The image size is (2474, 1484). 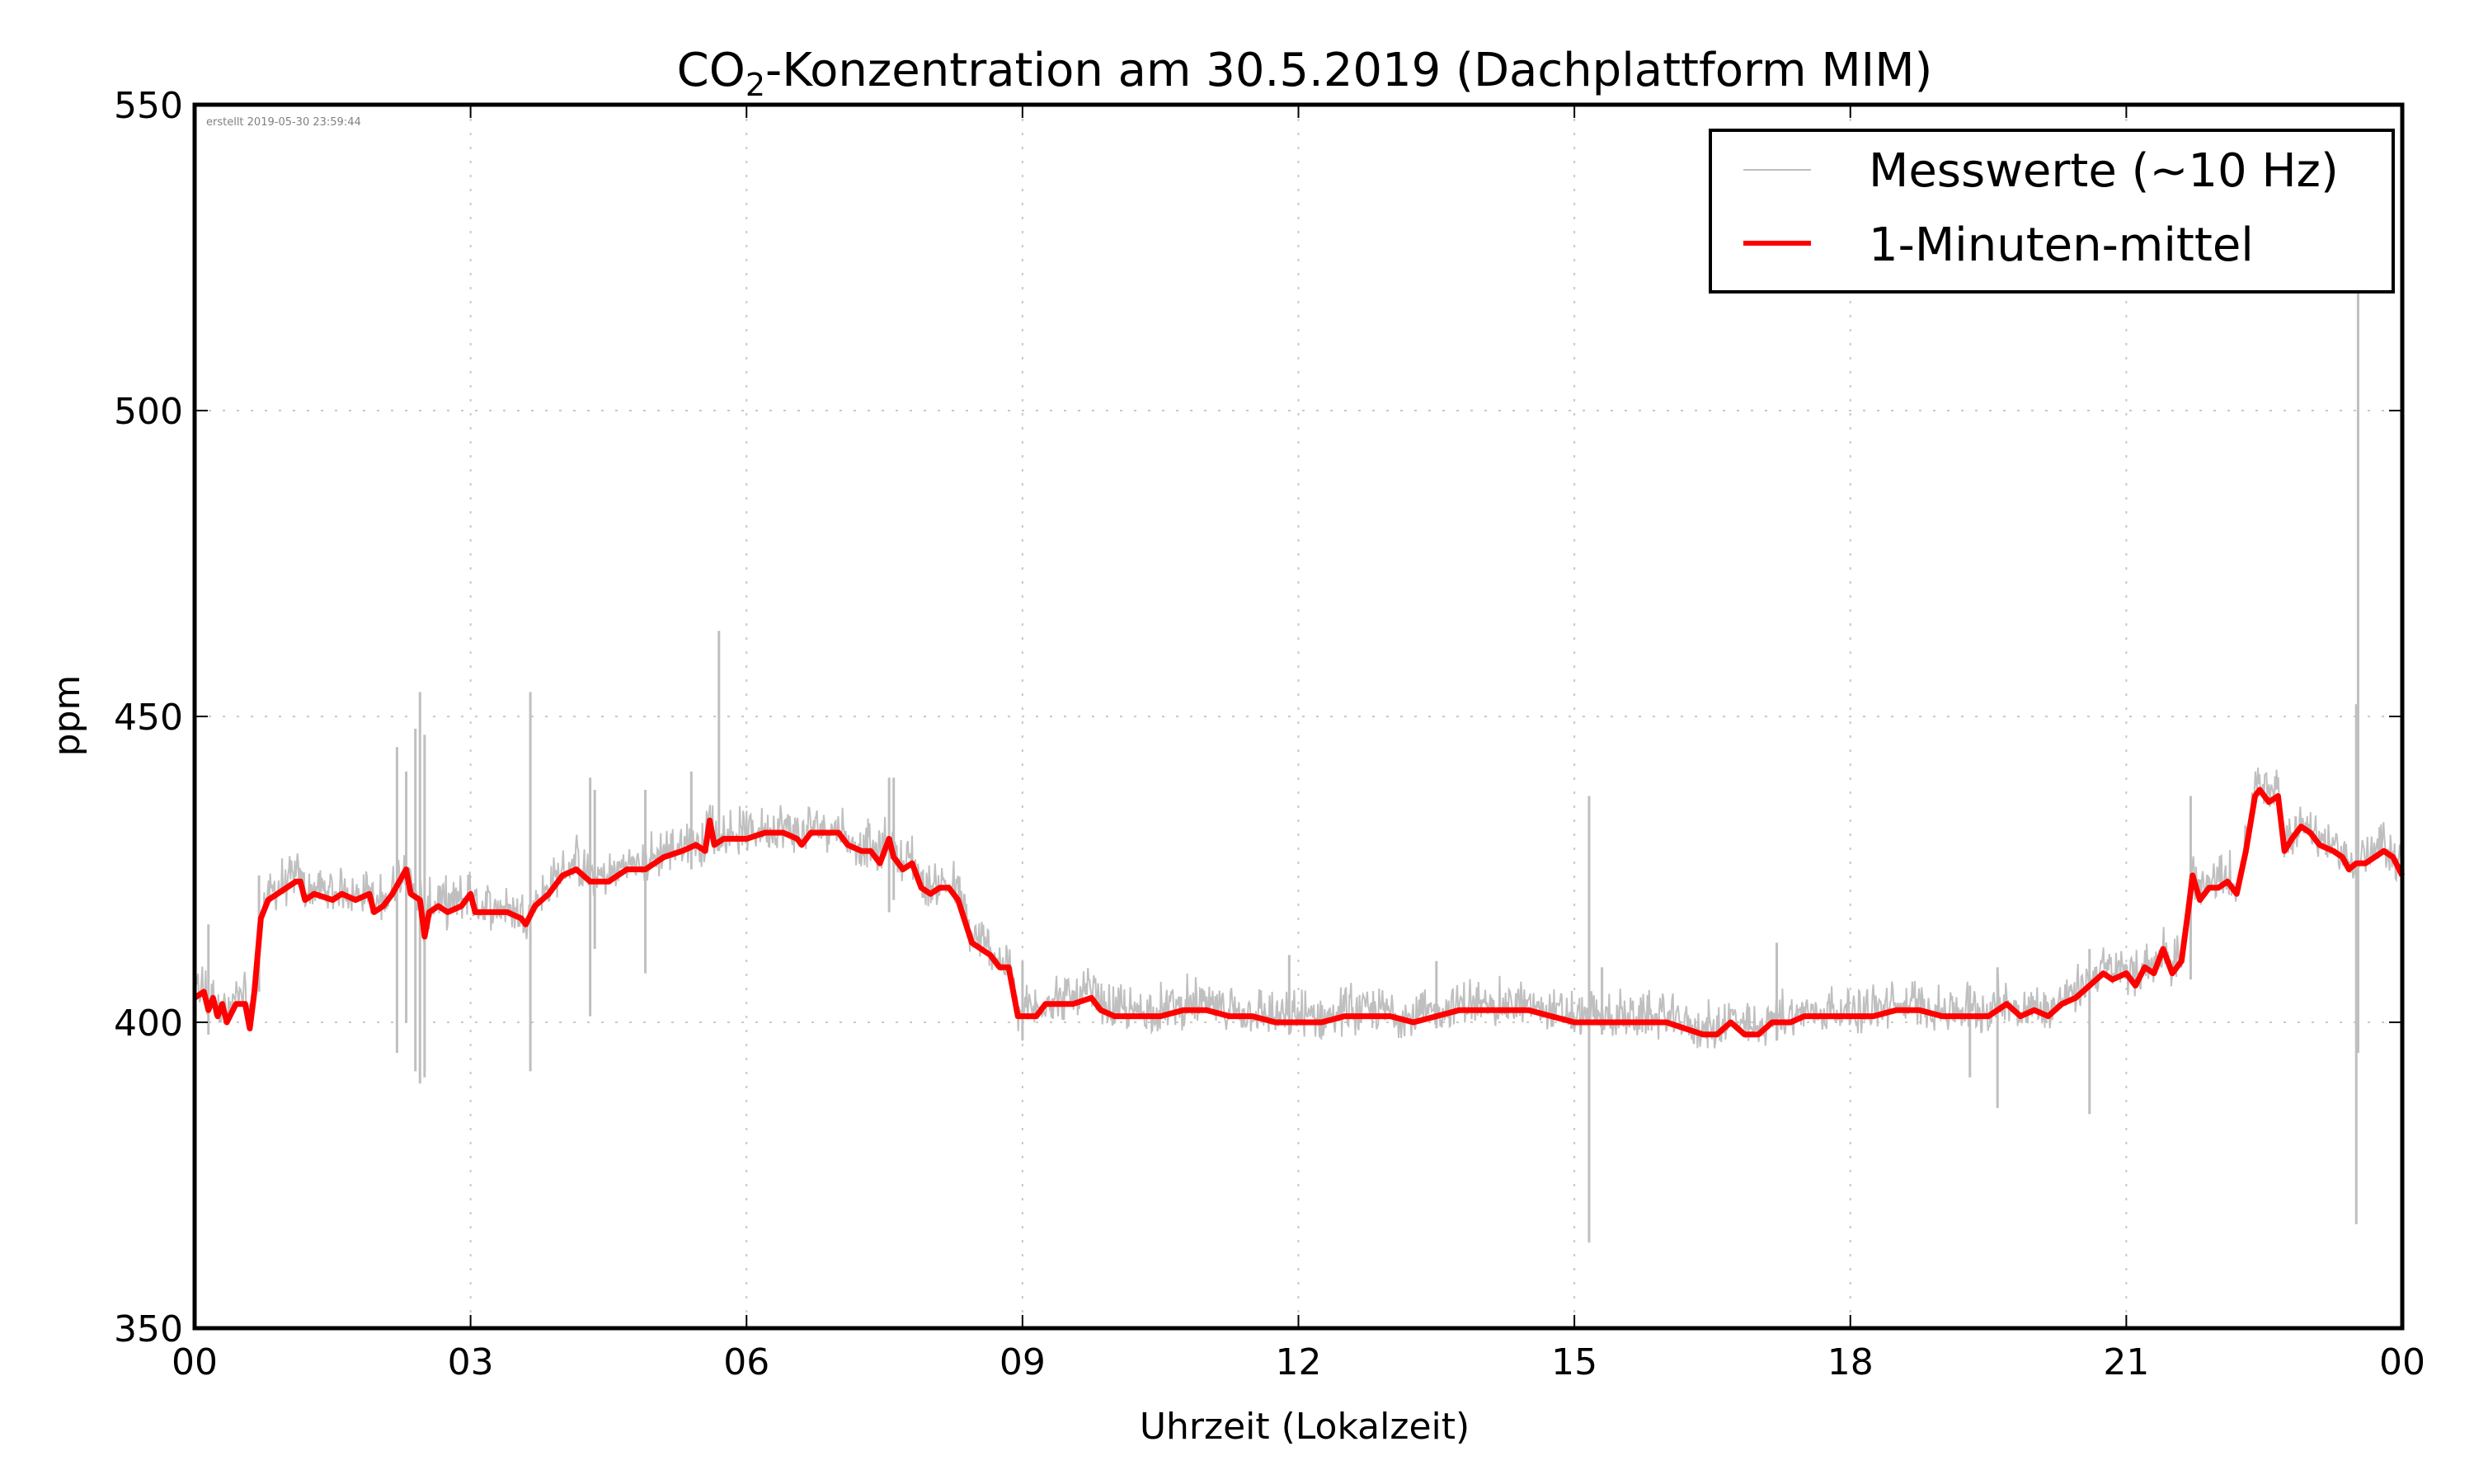 What do you see at coordinates (1574, 1362) in the screenshot?
I see `x-tick-label: 15` at bounding box center [1574, 1362].